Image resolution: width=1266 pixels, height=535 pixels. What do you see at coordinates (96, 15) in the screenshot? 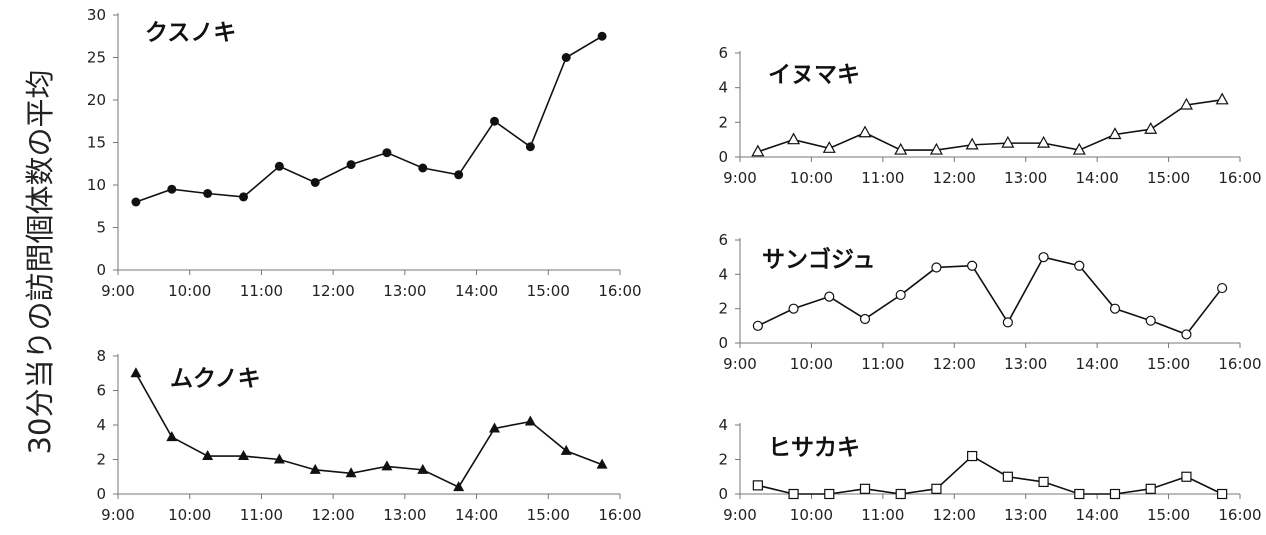
I see `y-tick-label: 30` at bounding box center [96, 15].